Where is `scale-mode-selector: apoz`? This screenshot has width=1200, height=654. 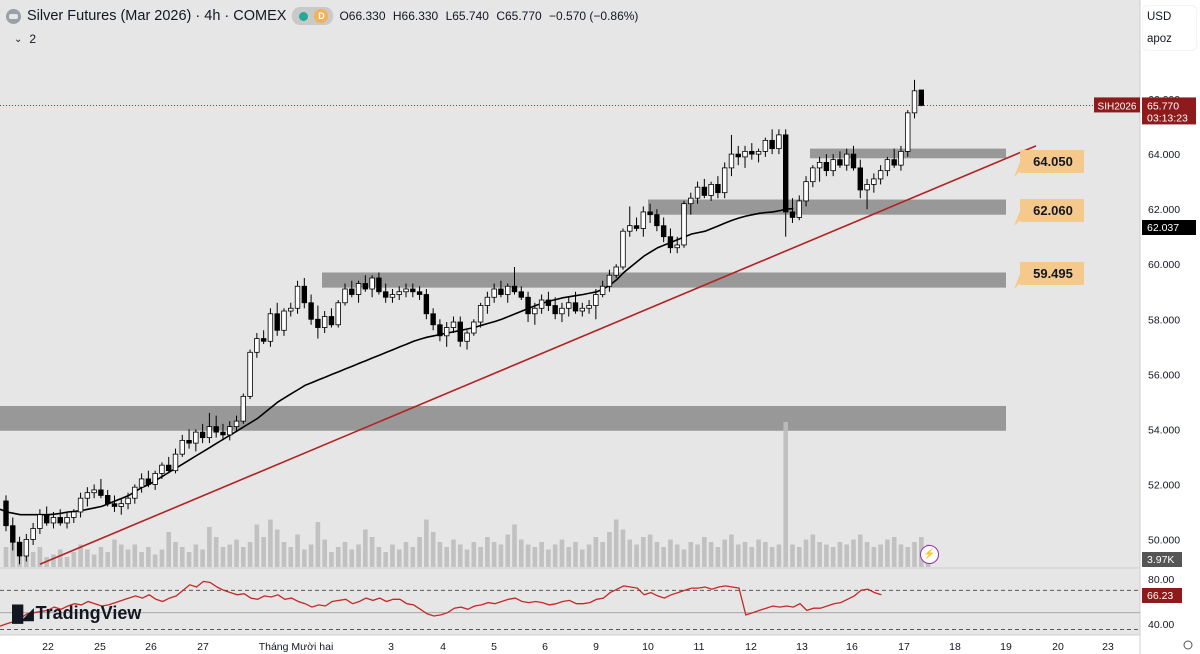 scale-mode-selector: apoz is located at coordinates (1159, 39).